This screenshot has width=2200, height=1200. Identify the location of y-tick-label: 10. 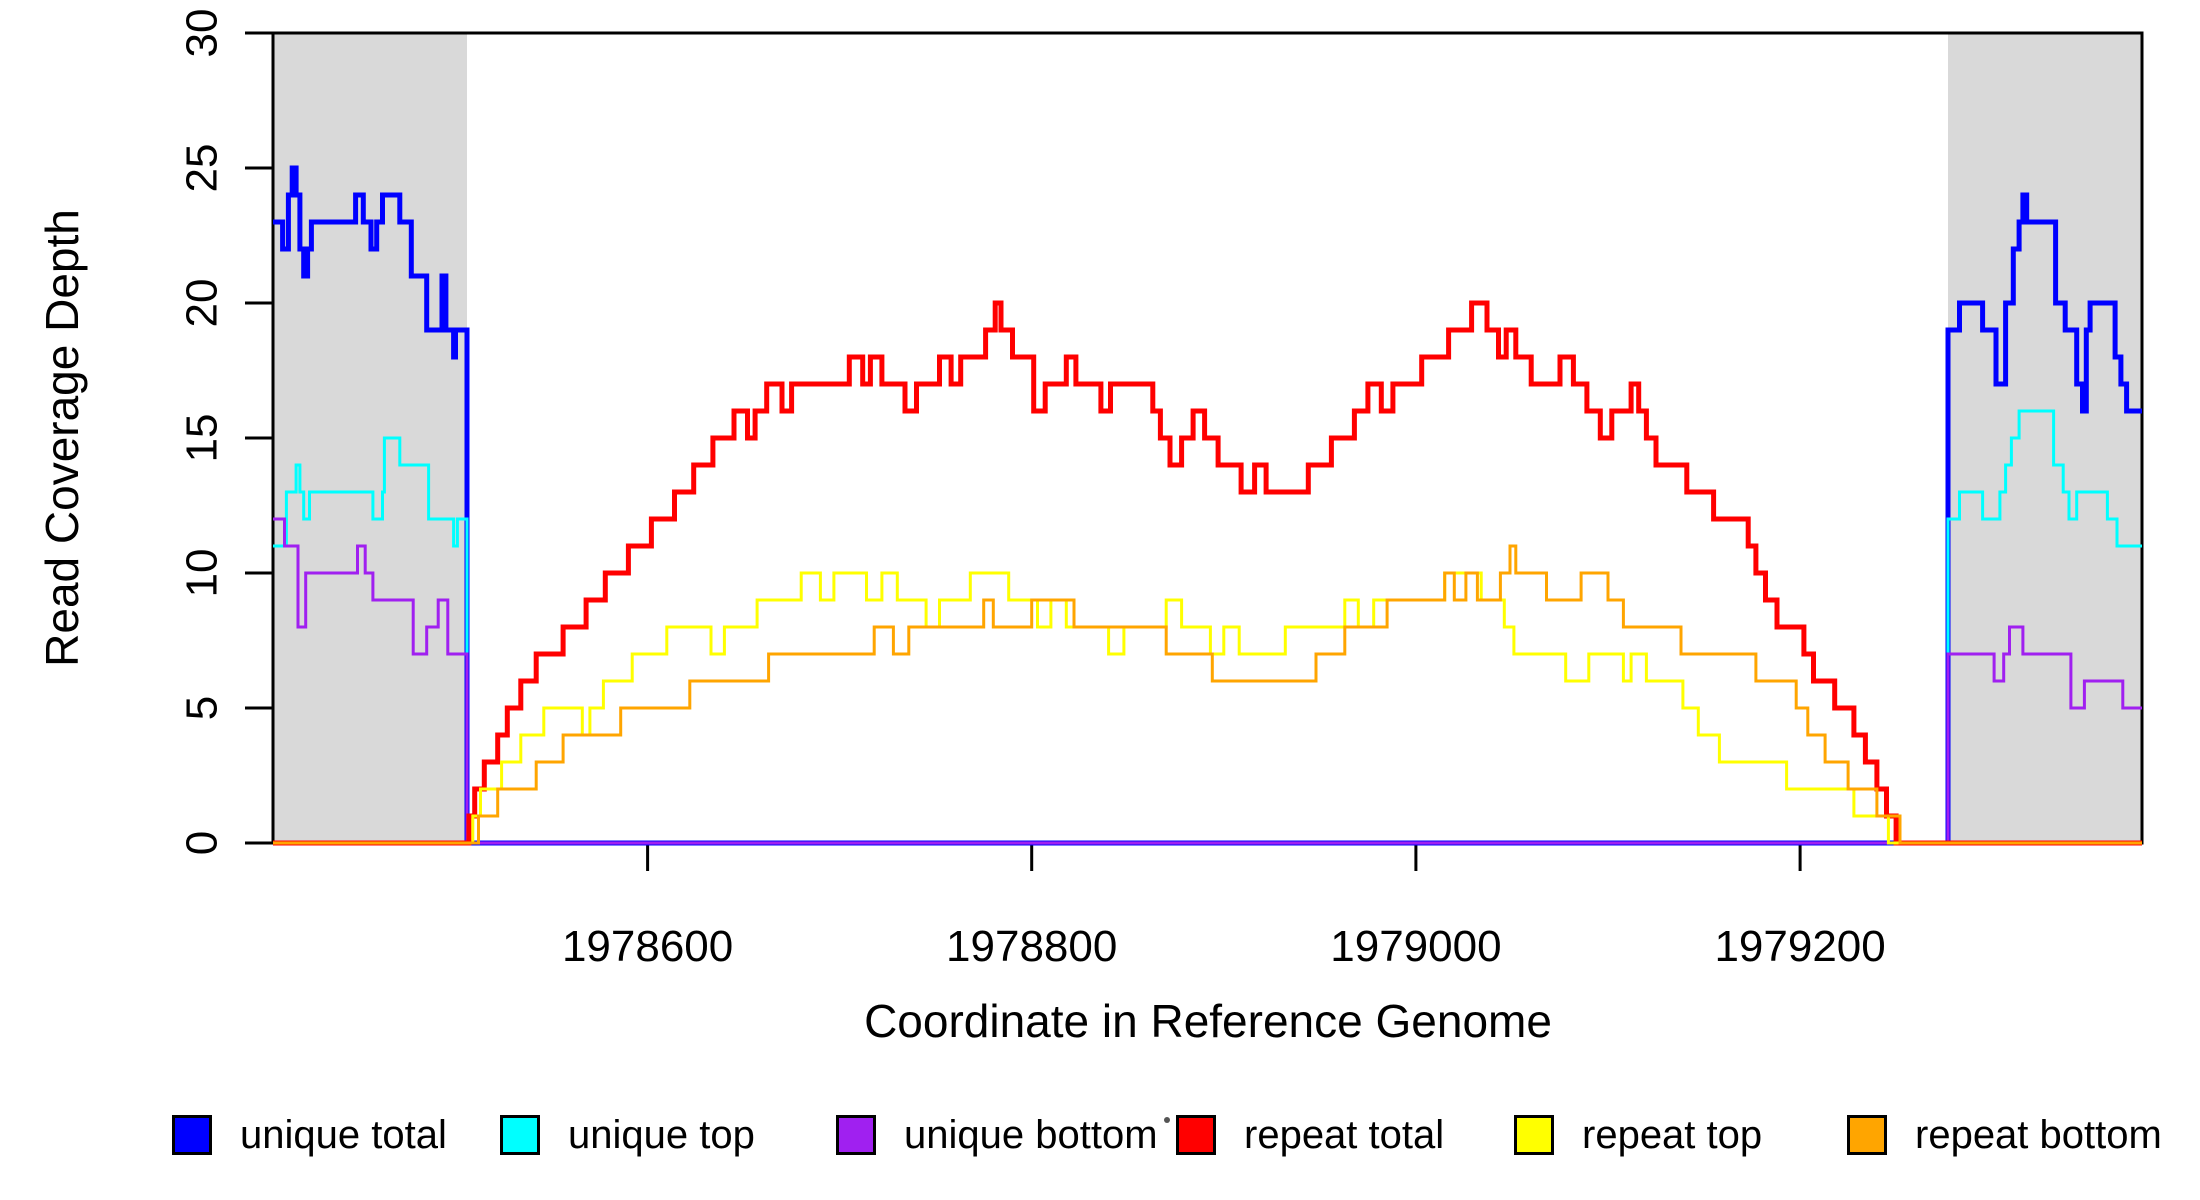
(202, 573).